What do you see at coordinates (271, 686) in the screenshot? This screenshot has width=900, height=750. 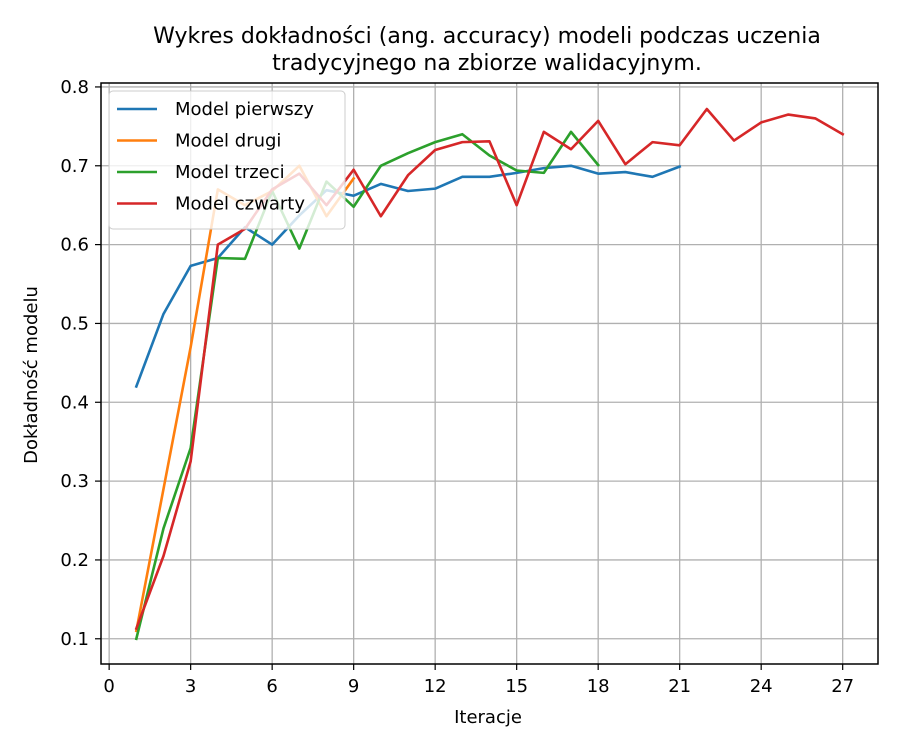 I see `x-tick-label: 6` at bounding box center [271, 686].